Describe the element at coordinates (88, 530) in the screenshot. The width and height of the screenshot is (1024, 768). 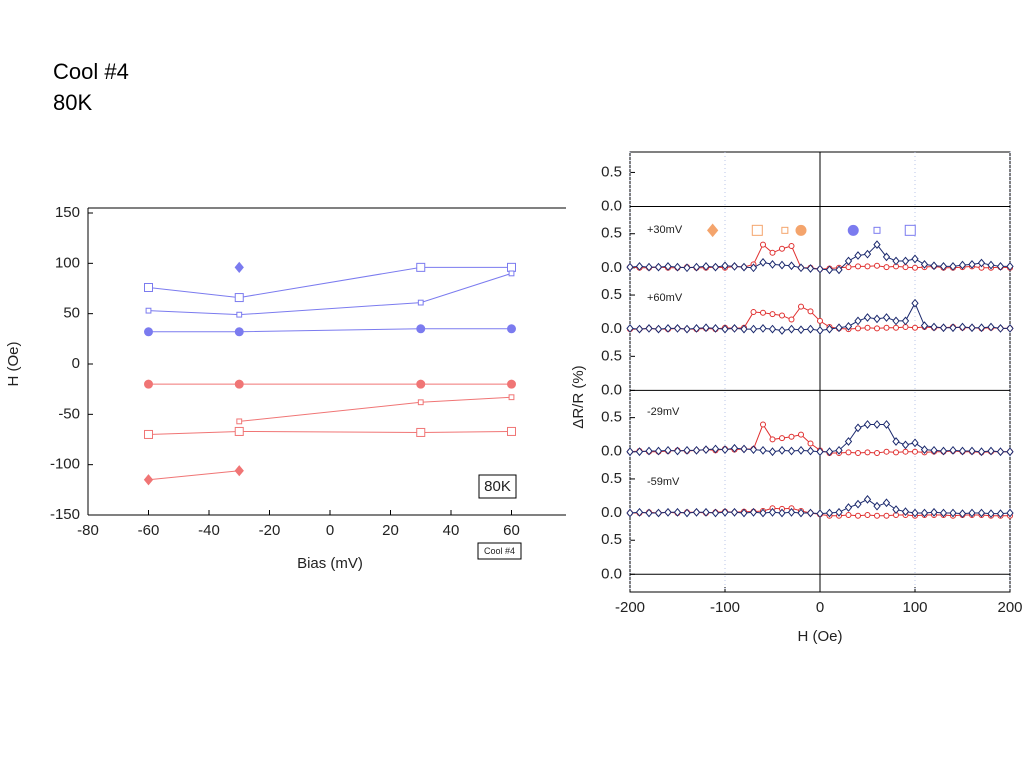
I see `x-tick-label: -80` at that location.